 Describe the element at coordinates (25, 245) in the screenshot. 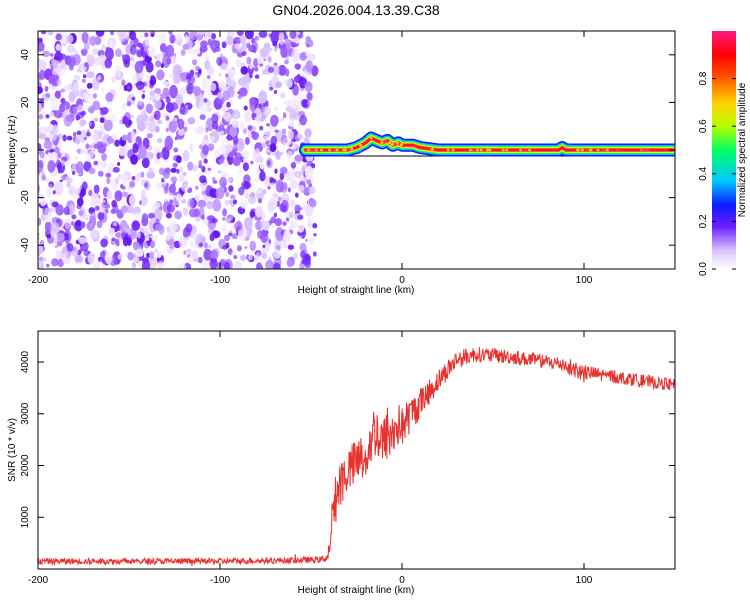

I see `y-tick-label: -40` at that location.